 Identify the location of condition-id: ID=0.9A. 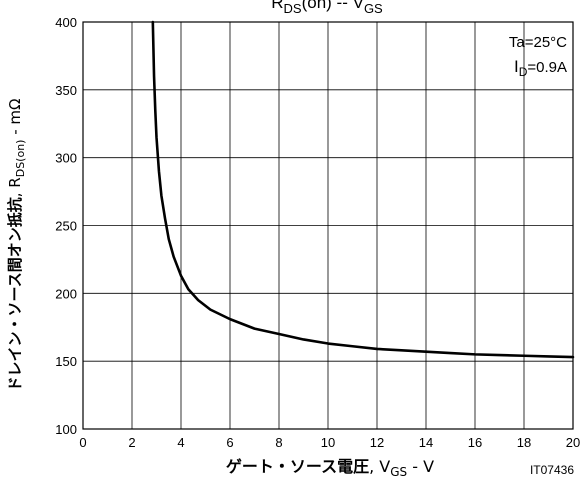
(540, 68).